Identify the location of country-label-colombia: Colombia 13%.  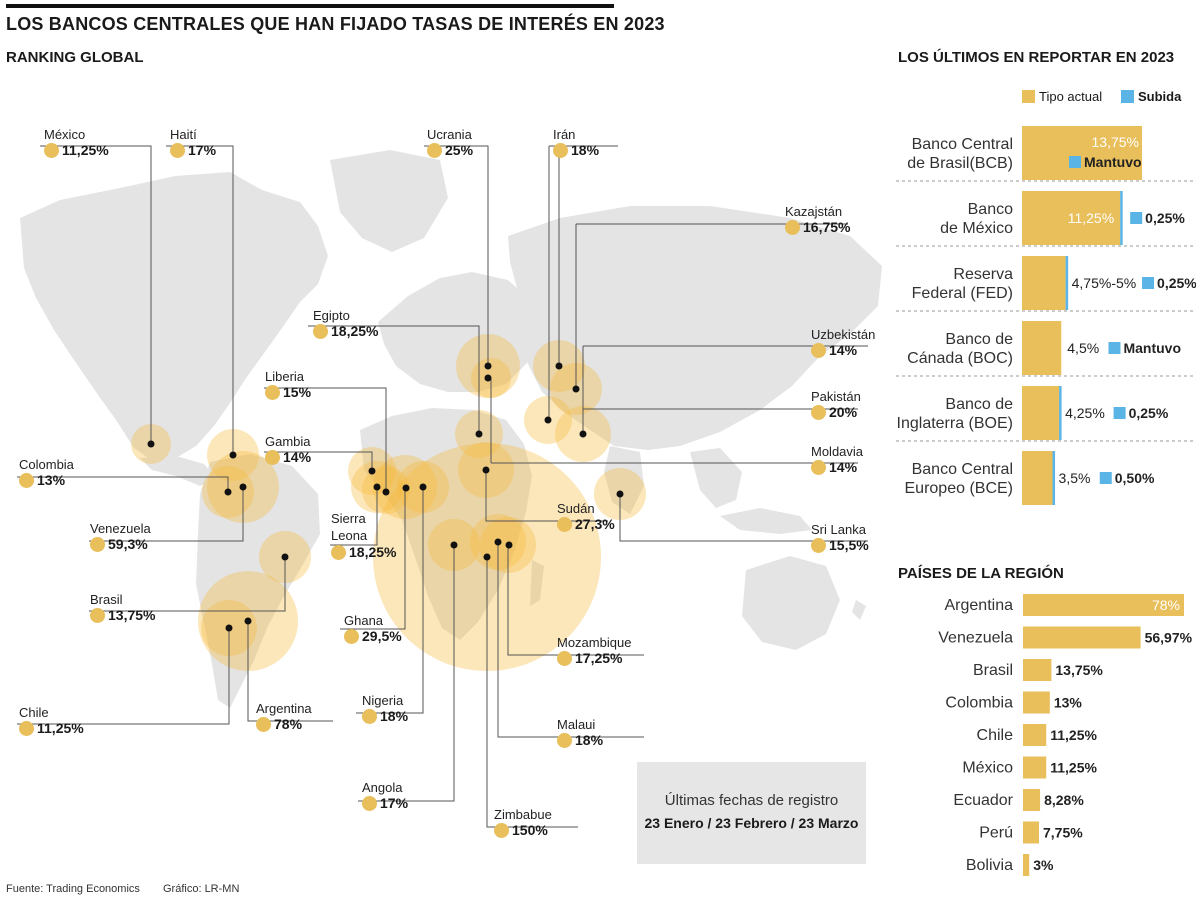
(46, 472).